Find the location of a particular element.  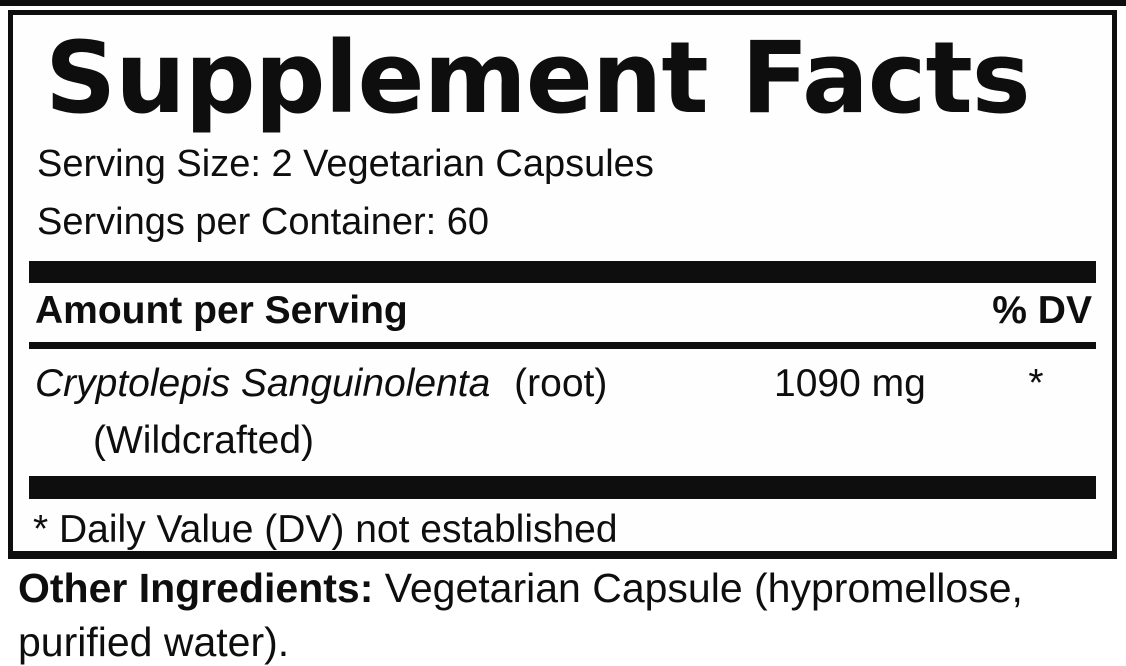

ingredient-name-line: Cryptolepis Sanguinolenta (root) is located at coordinates (390, 384).